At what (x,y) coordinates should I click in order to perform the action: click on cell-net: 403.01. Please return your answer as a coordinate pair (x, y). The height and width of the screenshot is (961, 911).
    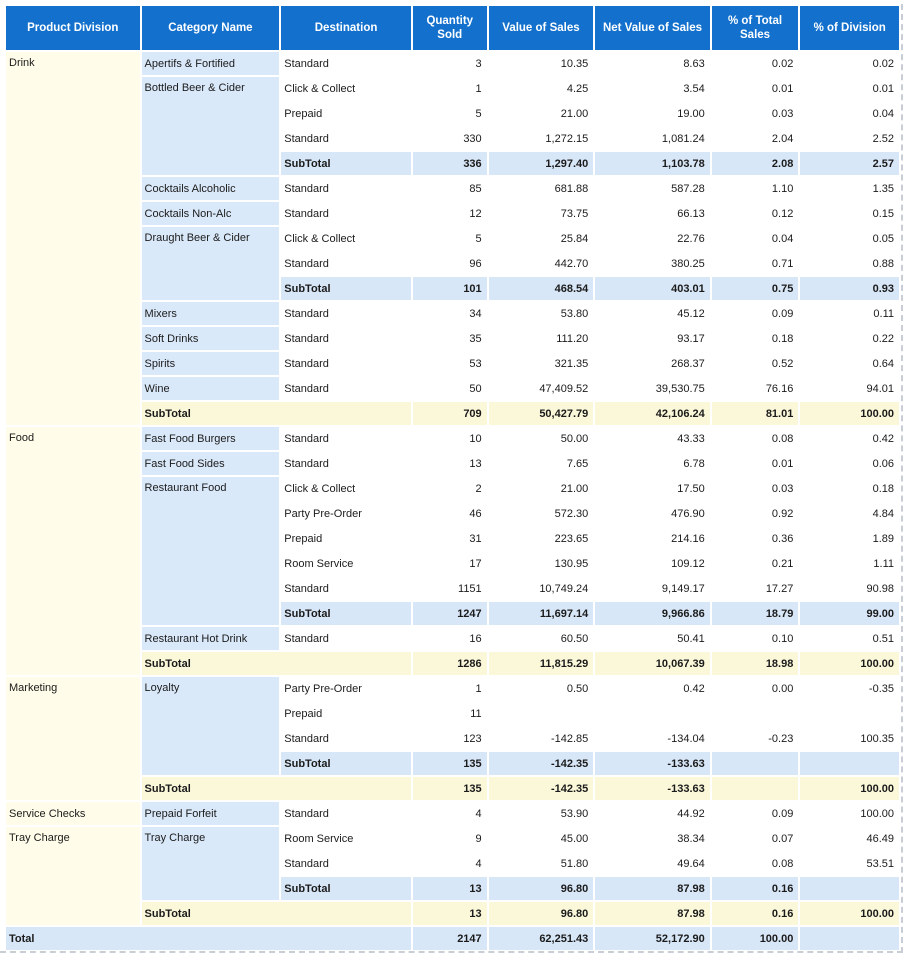
    Looking at the image, I should click on (652, 288).